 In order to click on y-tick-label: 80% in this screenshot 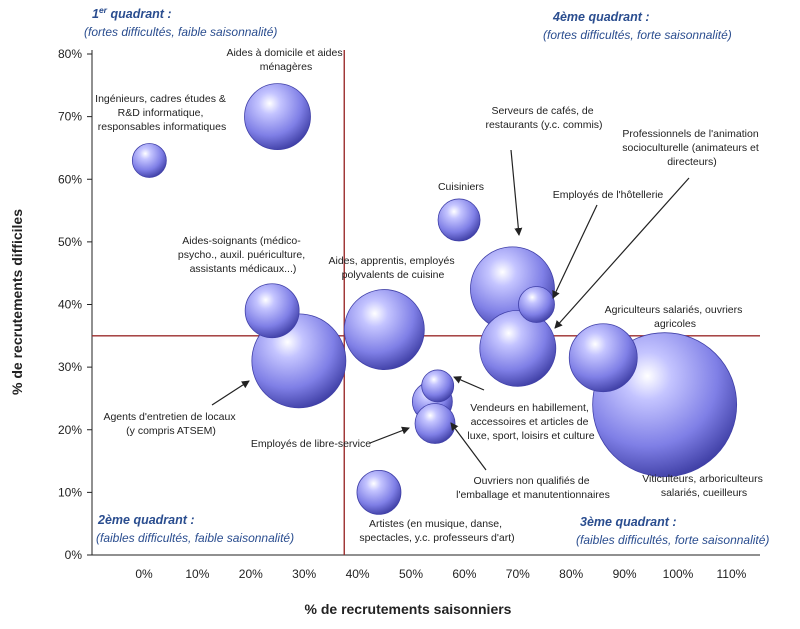, I will do `click(70, 54)`.